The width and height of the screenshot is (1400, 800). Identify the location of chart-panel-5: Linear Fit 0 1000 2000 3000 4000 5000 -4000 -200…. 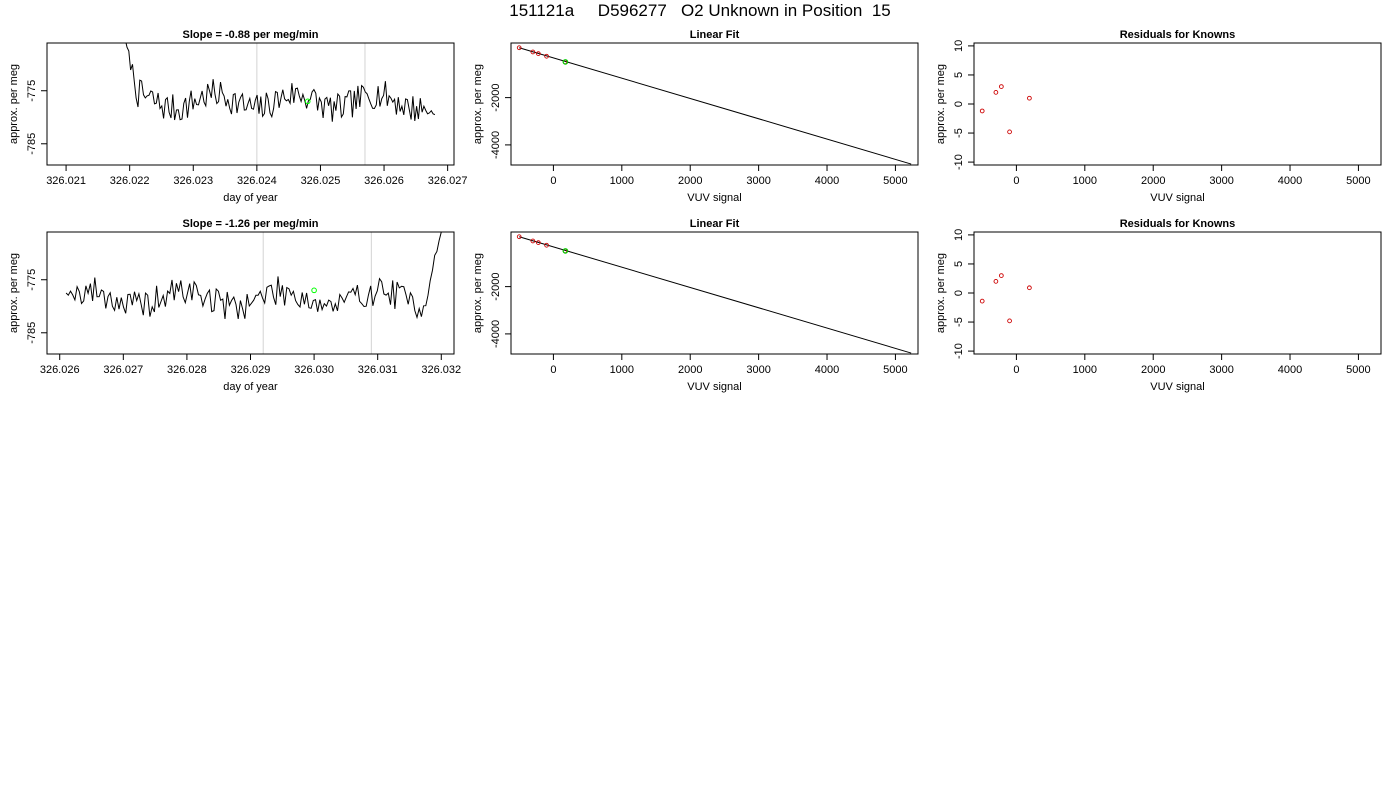
(695, 305).